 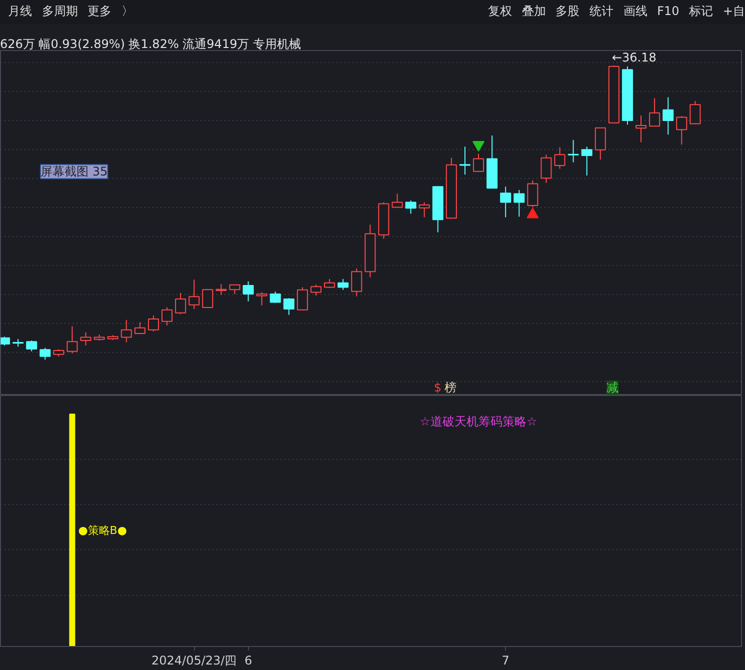 What do you see at coordinates (71, 11) in the screenshot?
I see `text: 月线 多周期 更多 〉` at bounding box center [71, 11].